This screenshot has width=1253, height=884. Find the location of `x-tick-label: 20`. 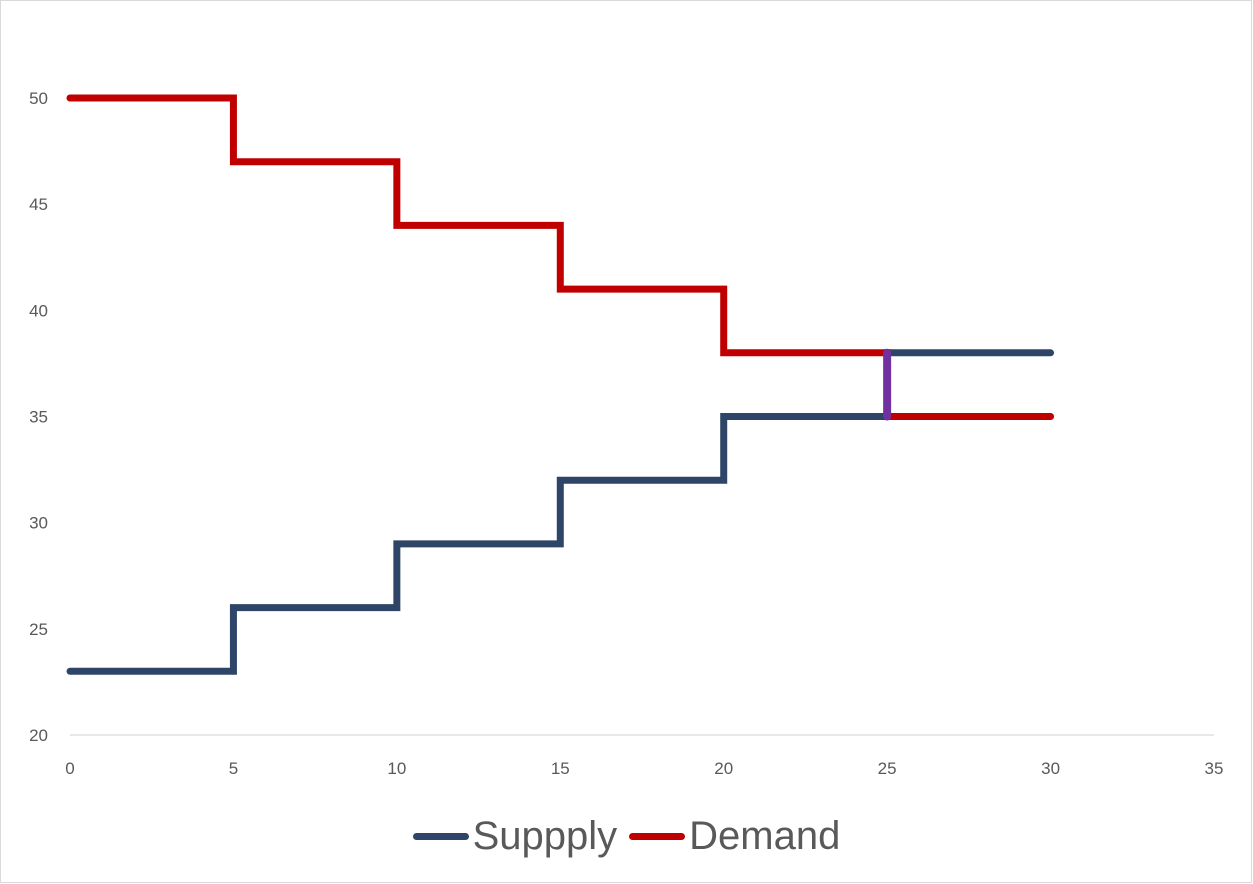

x-tick-label: 20 is located at coordinates (723, 768).